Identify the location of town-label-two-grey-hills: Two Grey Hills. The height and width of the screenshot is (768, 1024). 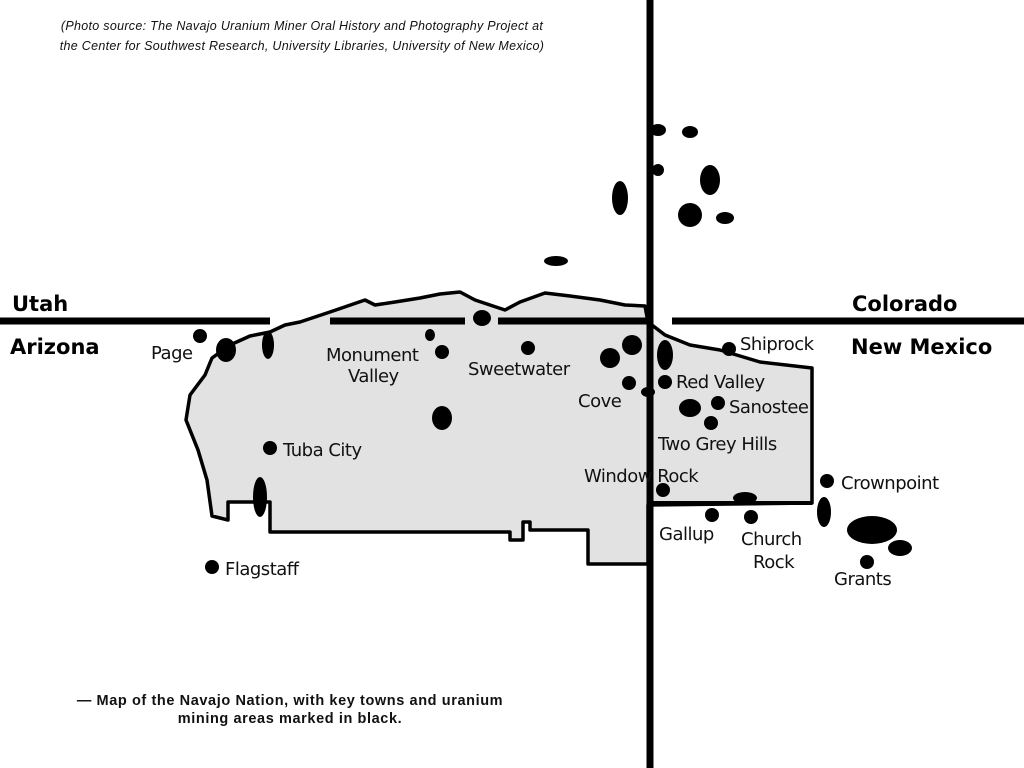
(717, 444).